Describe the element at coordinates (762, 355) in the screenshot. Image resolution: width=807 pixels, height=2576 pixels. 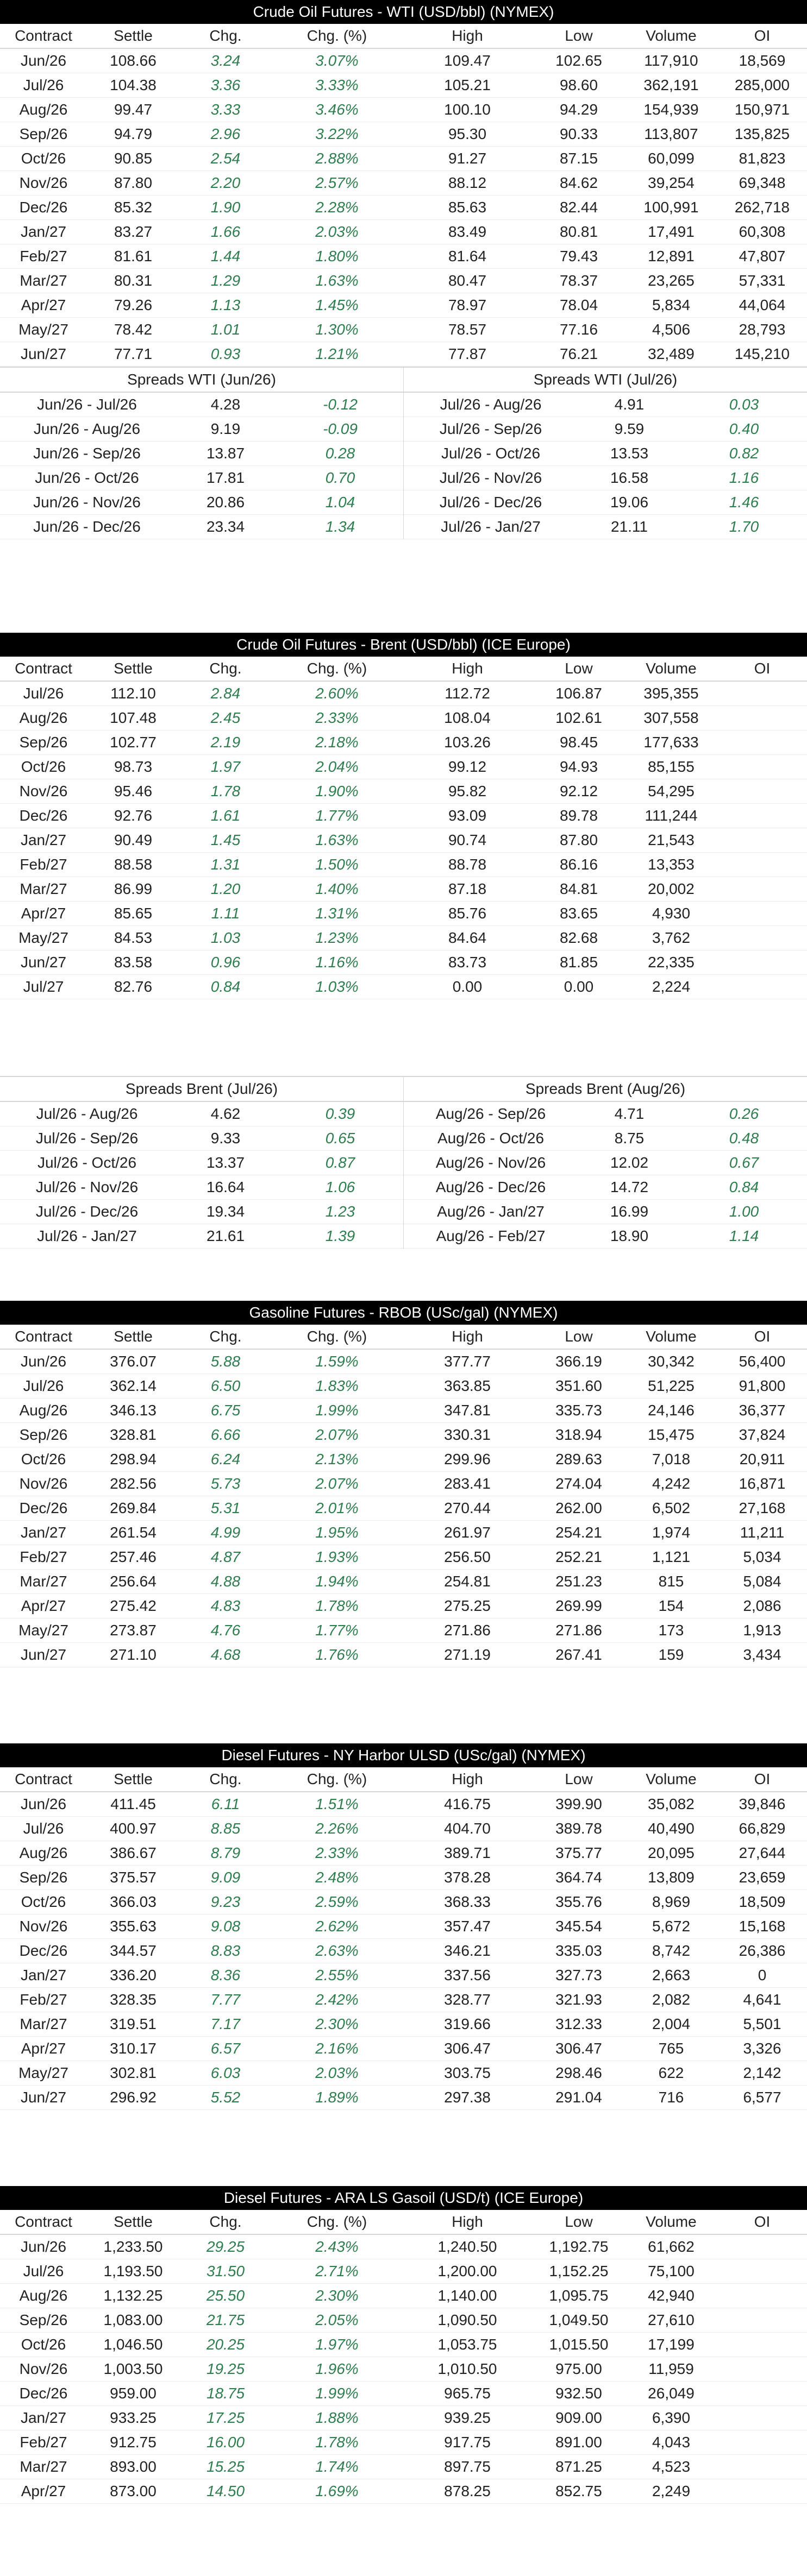
I see `oi-cell: 145,210` at that location.